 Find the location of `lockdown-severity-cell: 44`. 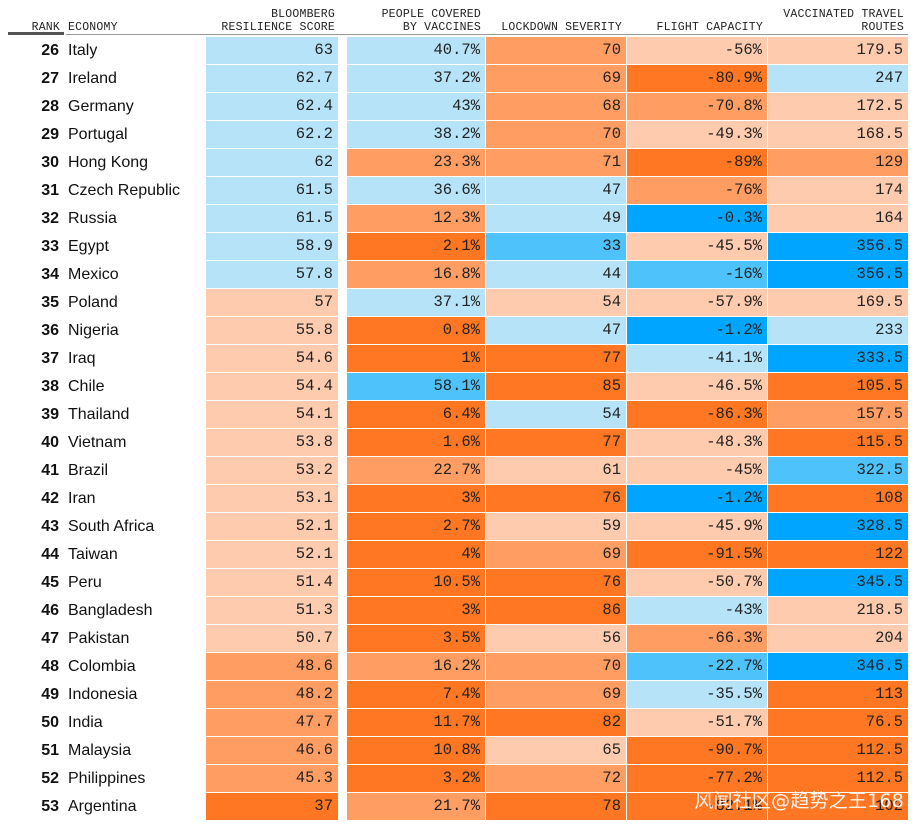

lockdown-severity-cell: 44 is located at coordinates (556, 274).